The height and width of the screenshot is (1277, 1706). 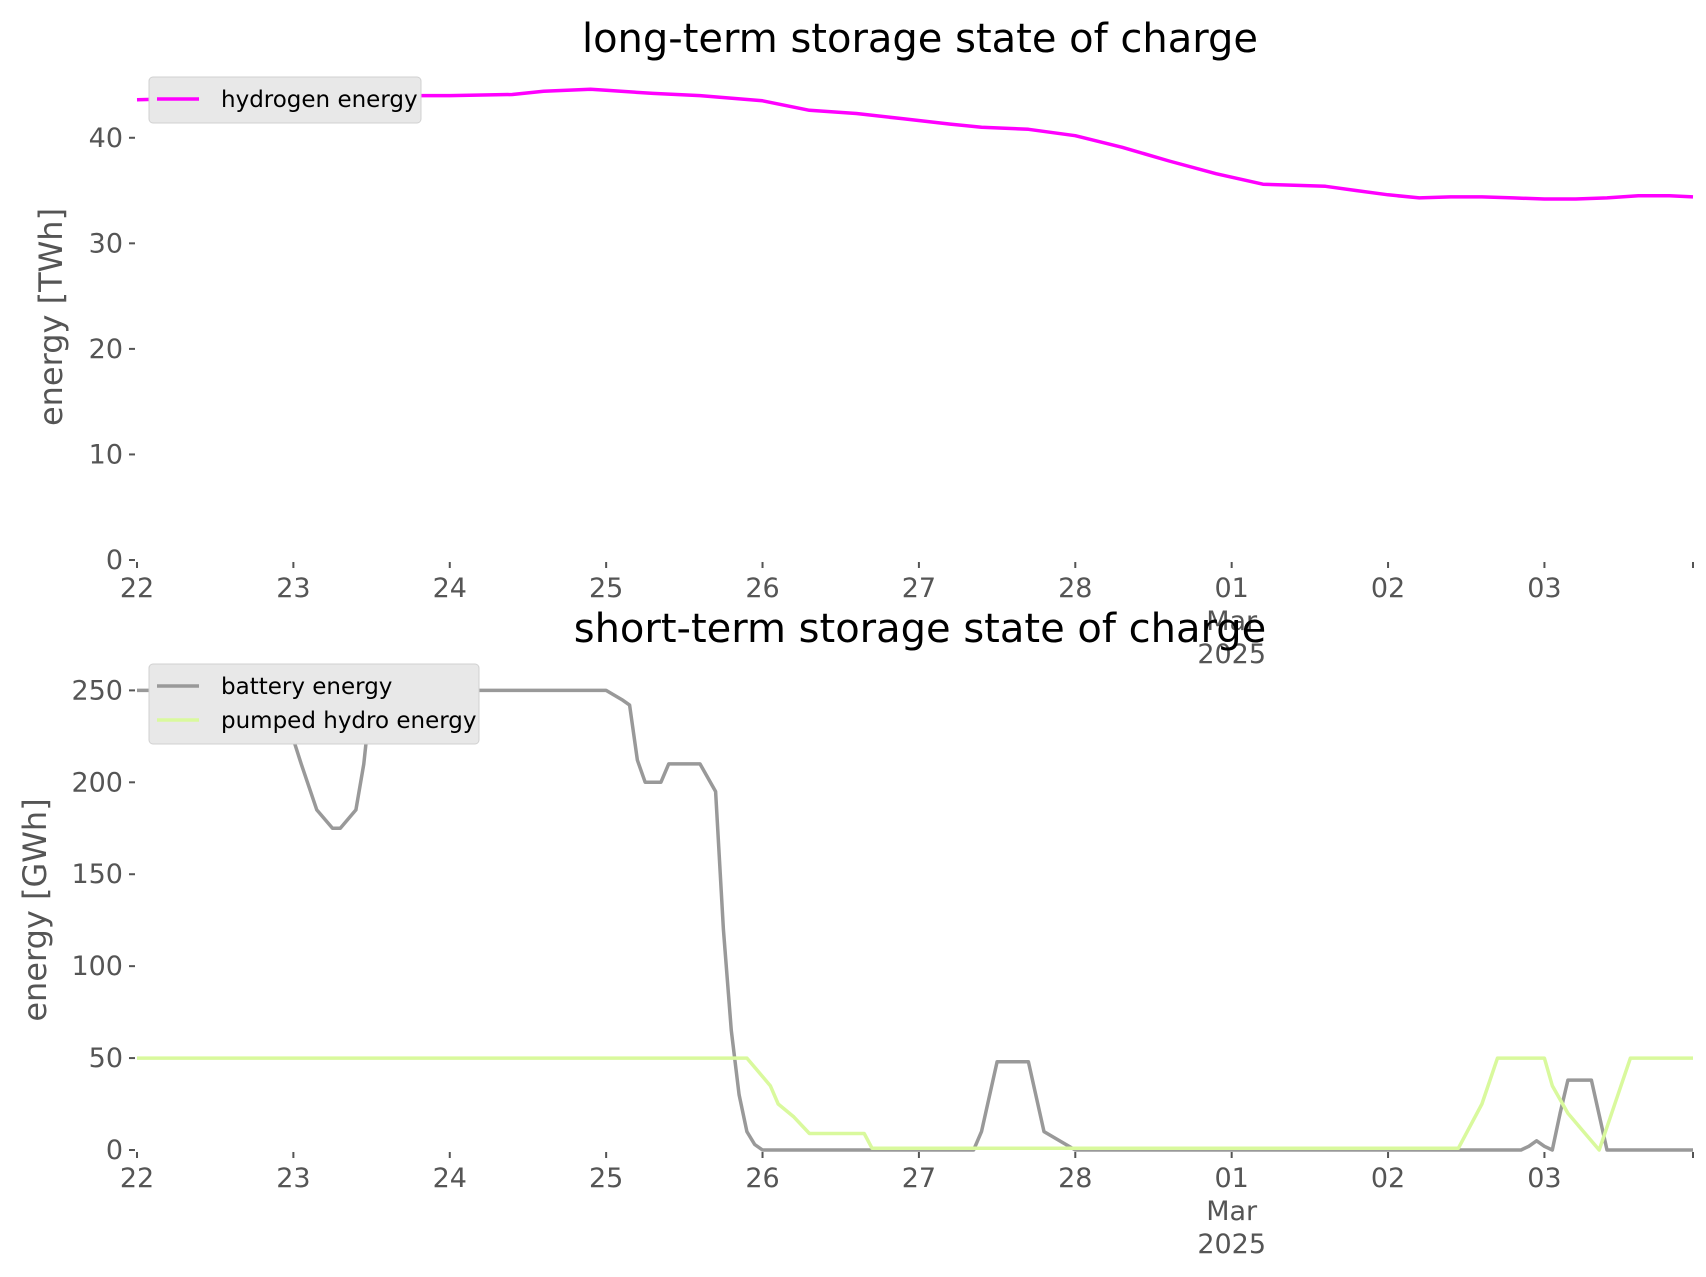 I want to click on legend-label: pumped hydro energy, so click(x=349, y=721).